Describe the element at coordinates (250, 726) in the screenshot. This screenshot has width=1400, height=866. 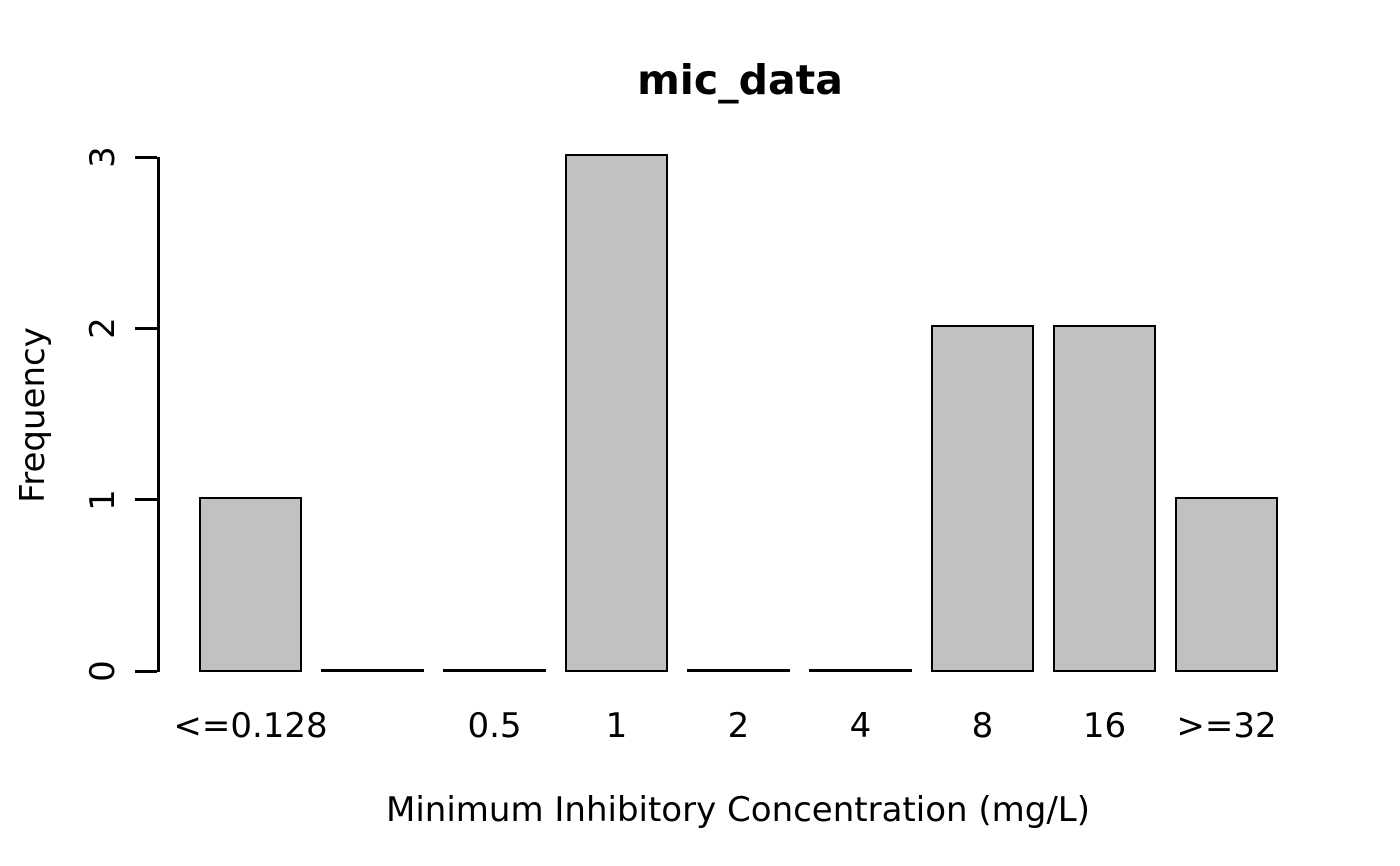
I see `x-tick-label: <=0.128` at that location.